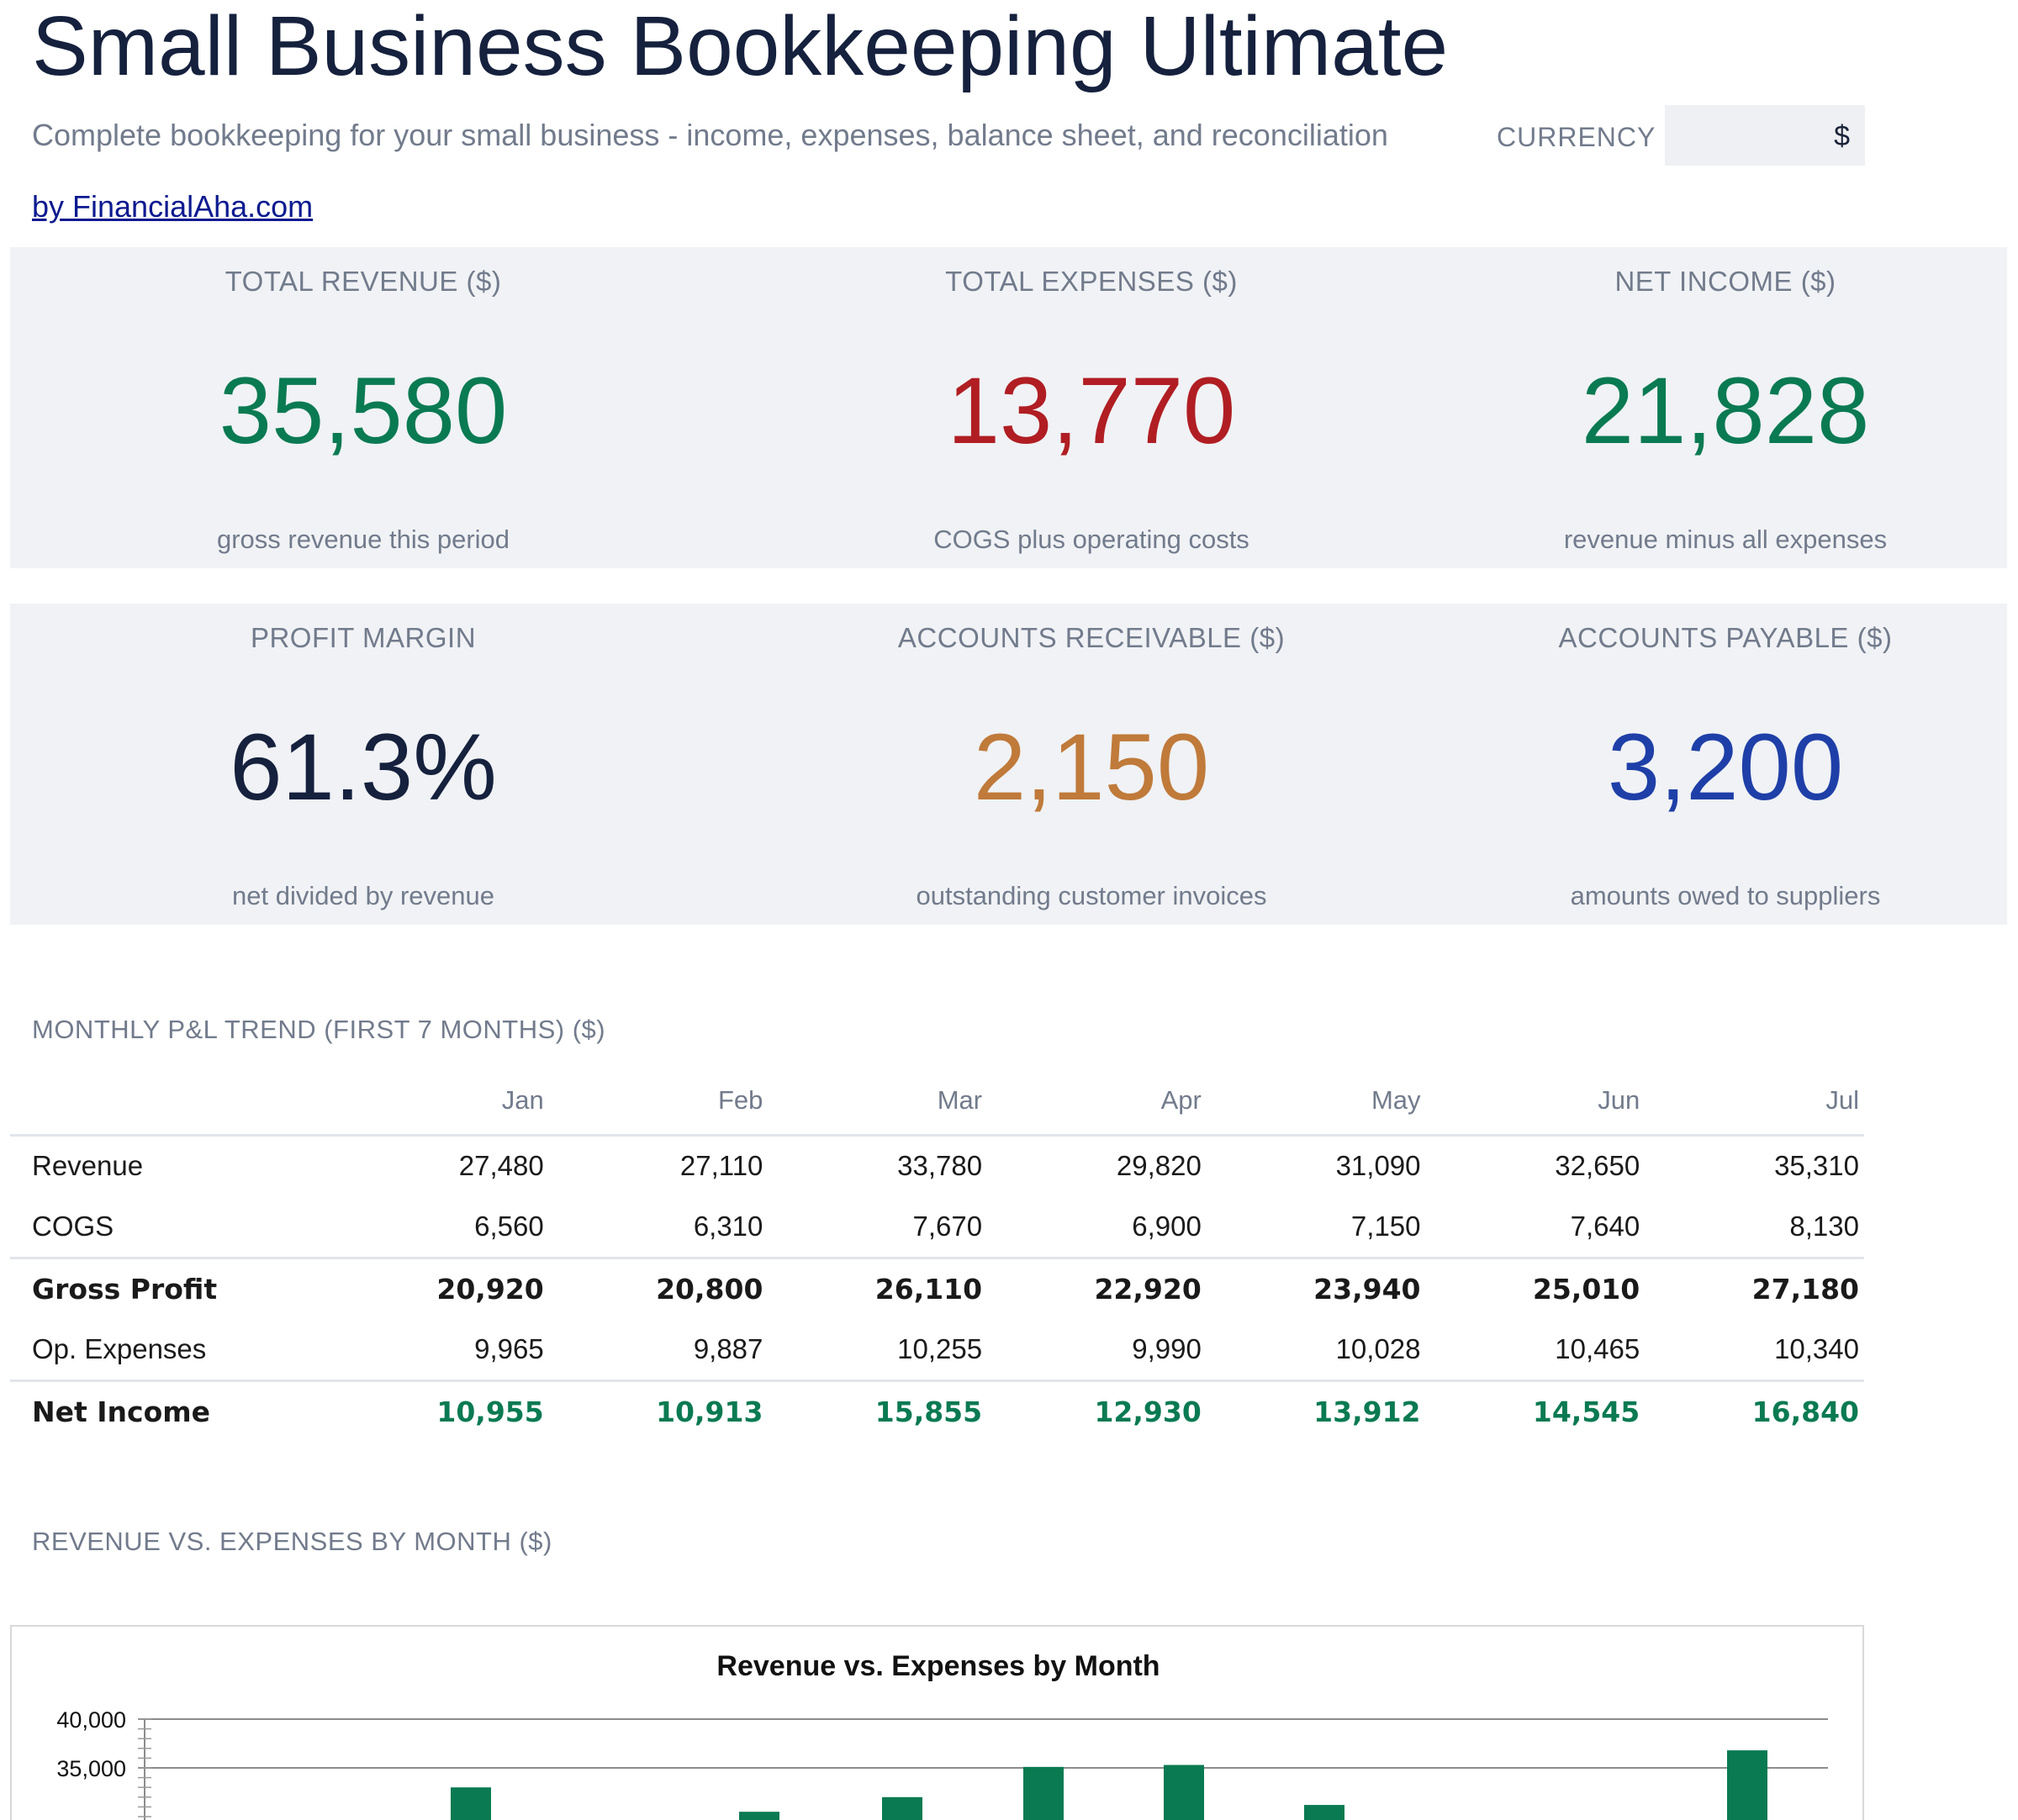 Image resolution: width=2018 pixels, height=1820 pixels. Describe the element at coordinates (659, 1350) in the screenshot. I see `table-cell: 9,887` at that location.